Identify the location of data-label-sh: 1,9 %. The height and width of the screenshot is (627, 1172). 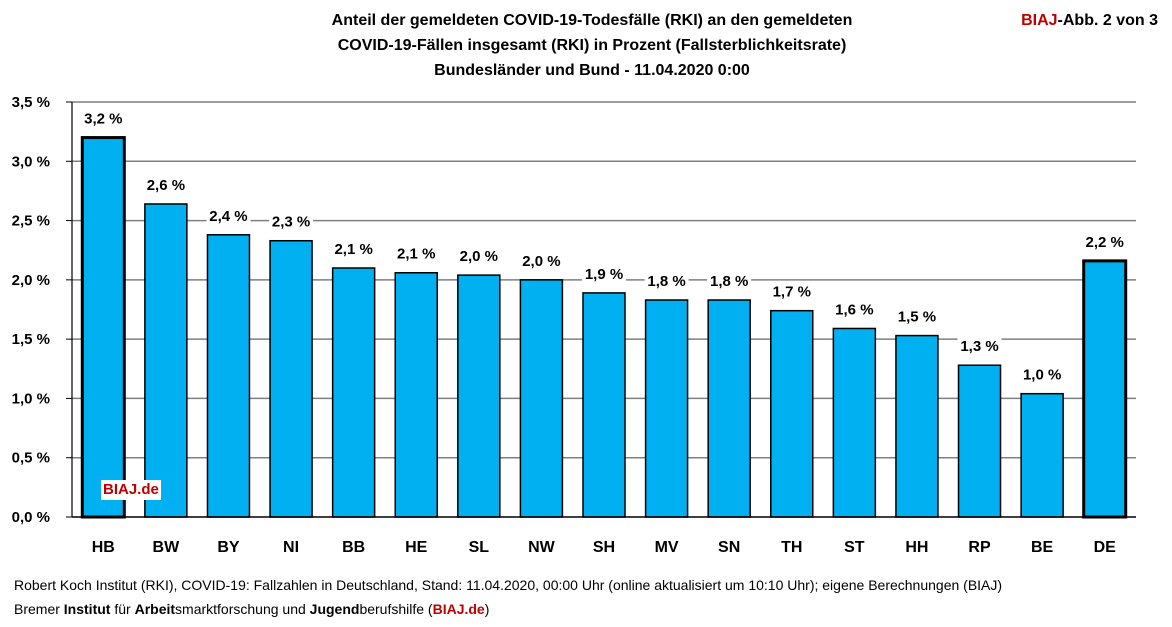
(604, 274).